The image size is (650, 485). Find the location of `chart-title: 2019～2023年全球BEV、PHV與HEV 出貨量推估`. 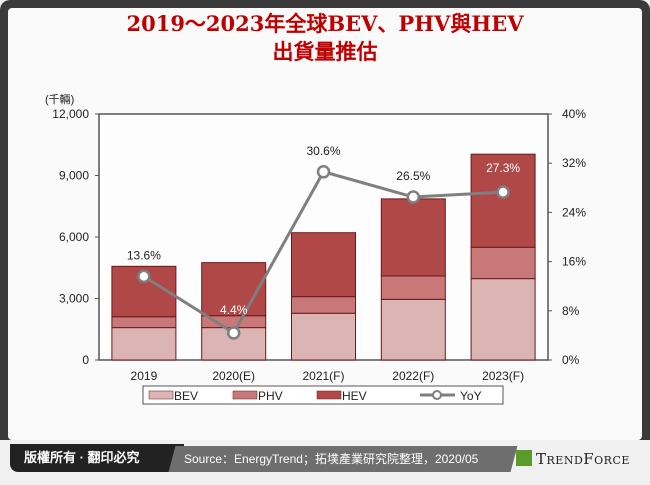

chart-title: 2019～2023年全球BEV、PHV與HEV 出貨量推估 is located at coordinates (325, 38).